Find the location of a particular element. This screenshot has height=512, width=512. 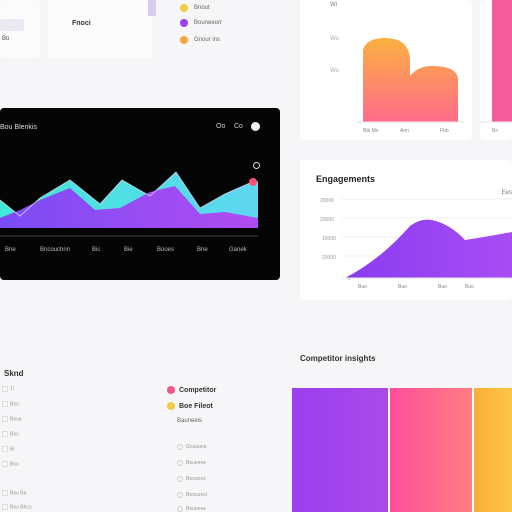

list-item: Bou Ba is located at coordinates (14, 493).